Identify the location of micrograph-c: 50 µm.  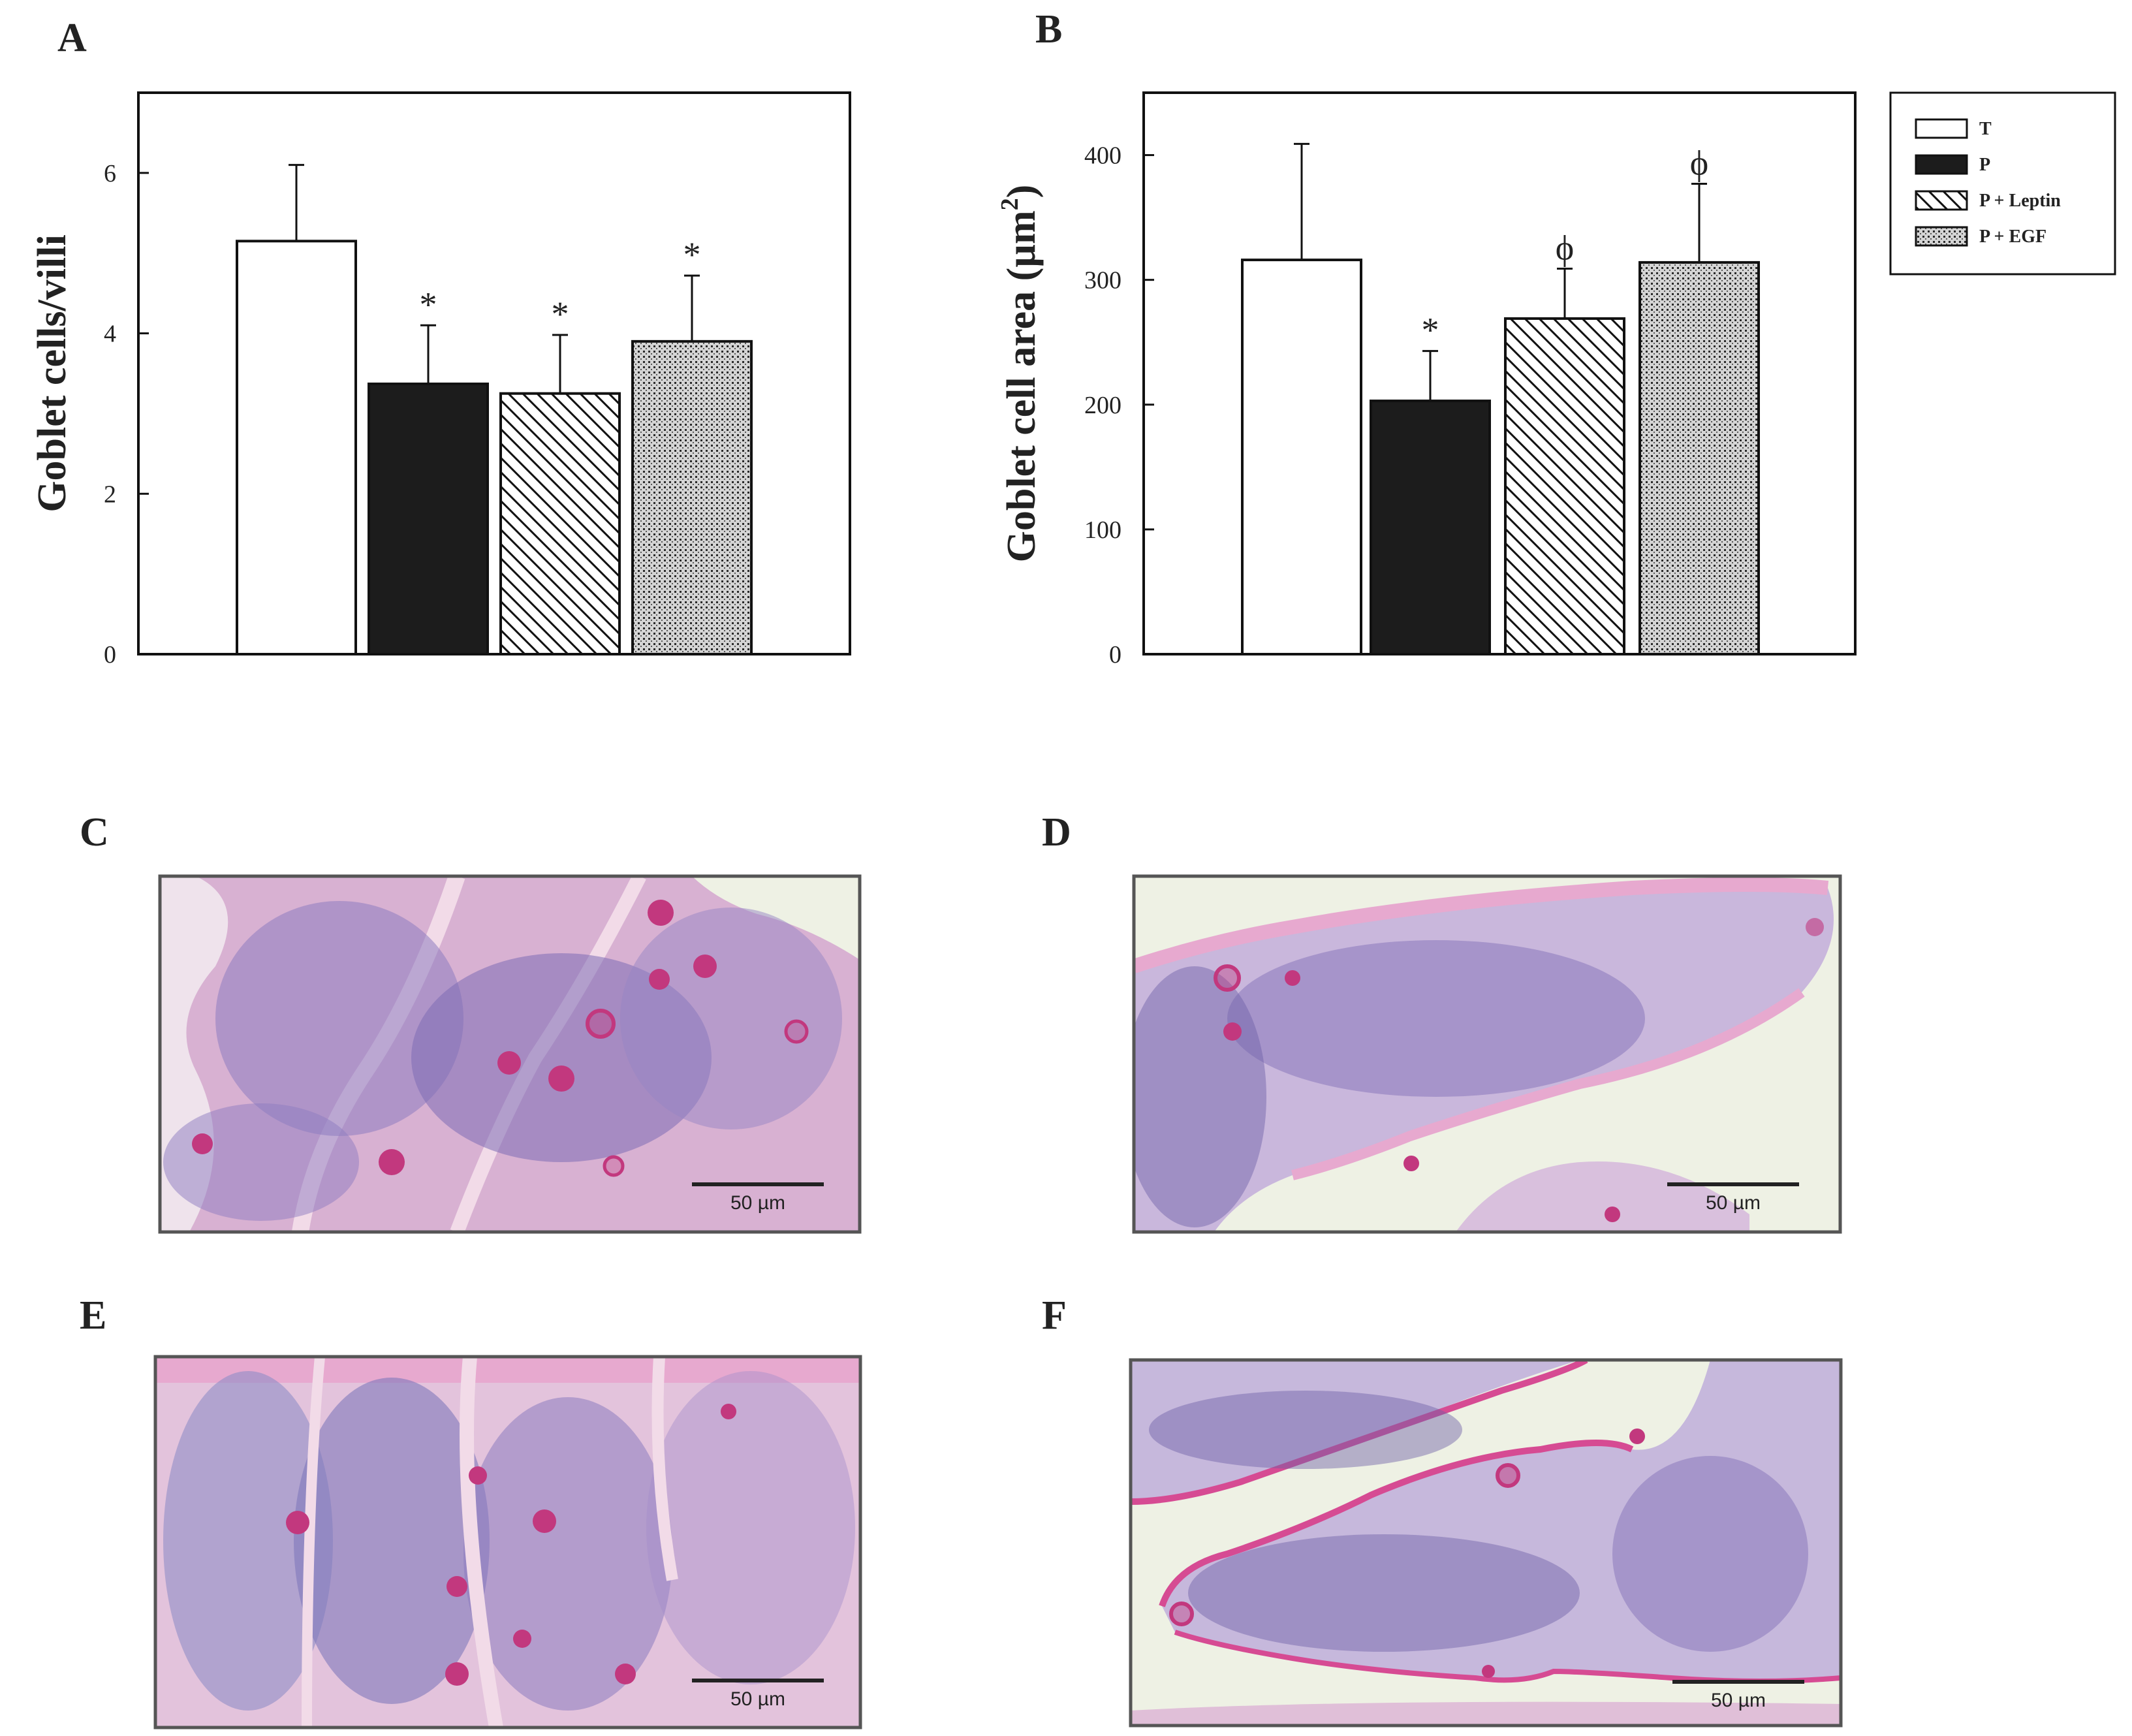
(510, 1054).